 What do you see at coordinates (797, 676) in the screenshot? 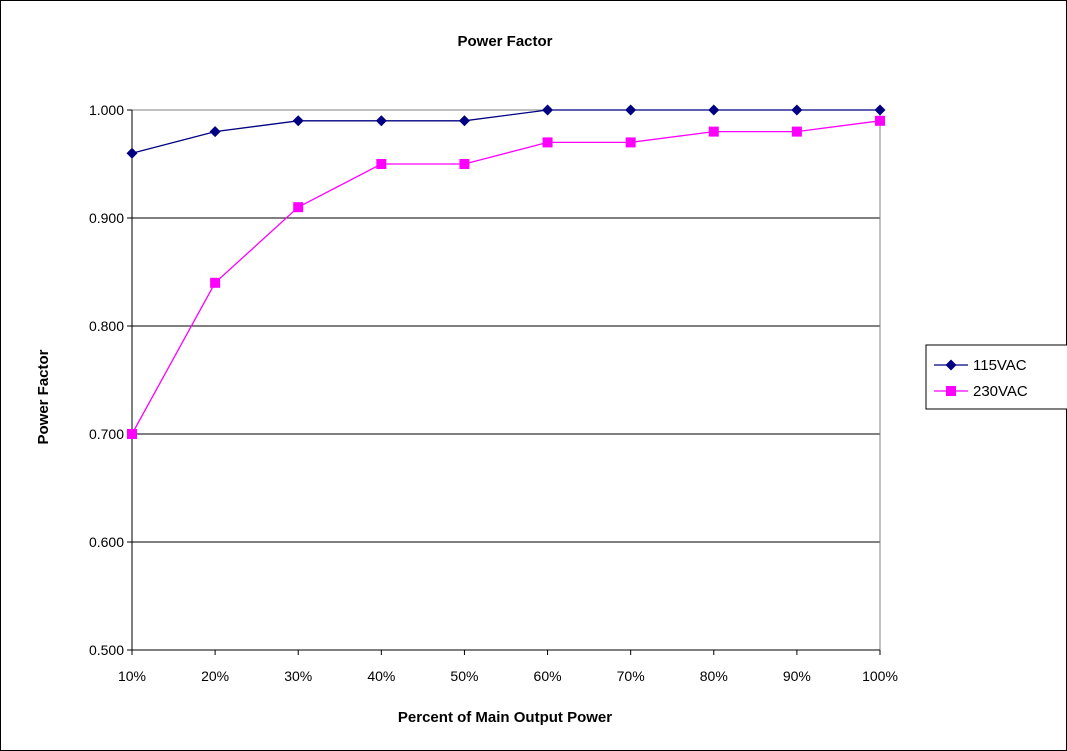
I see `x-tick-label: 90%` at bounding box center [797, 676].